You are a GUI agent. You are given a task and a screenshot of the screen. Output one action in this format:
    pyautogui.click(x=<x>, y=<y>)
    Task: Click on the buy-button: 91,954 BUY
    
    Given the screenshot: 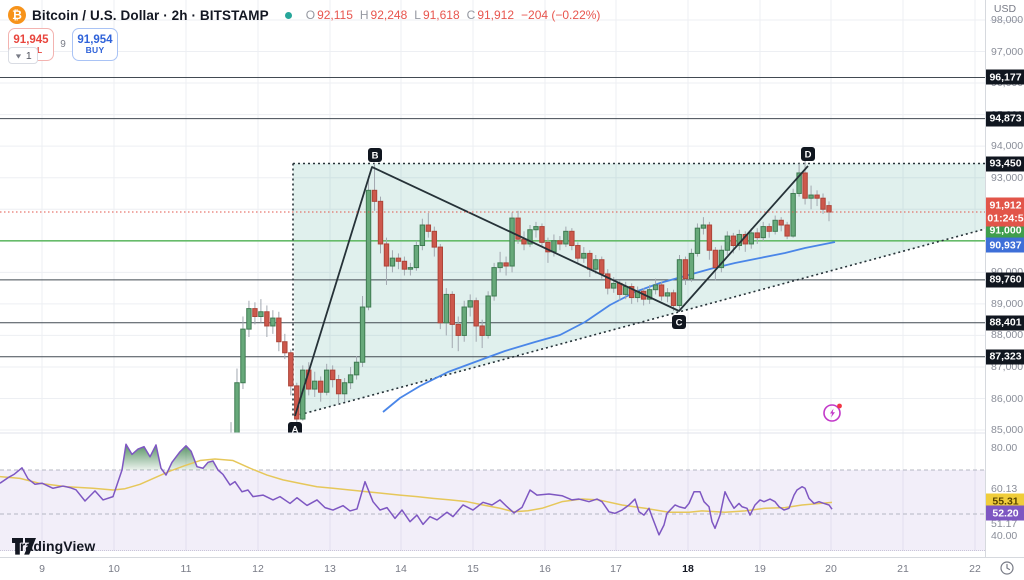 What is the action you would take?
    pyautogui.click(x=95, y=44)
    